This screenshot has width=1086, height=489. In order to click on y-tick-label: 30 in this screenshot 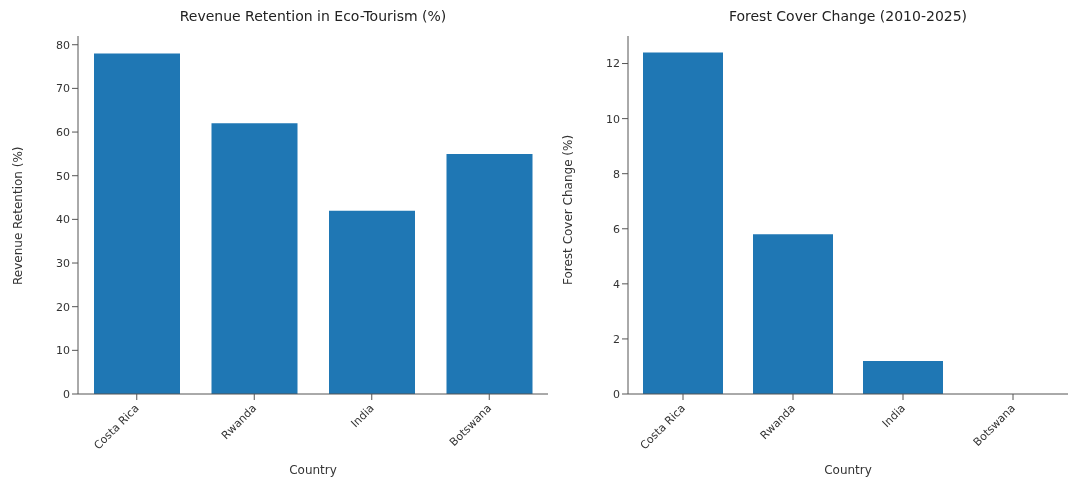, I will do `click(63, 263)`.